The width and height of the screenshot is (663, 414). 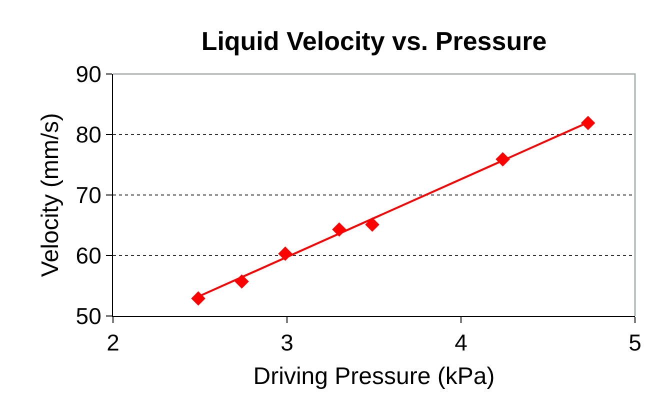 I want to click on y-tick-label: 60, so click(x=89, y=255).